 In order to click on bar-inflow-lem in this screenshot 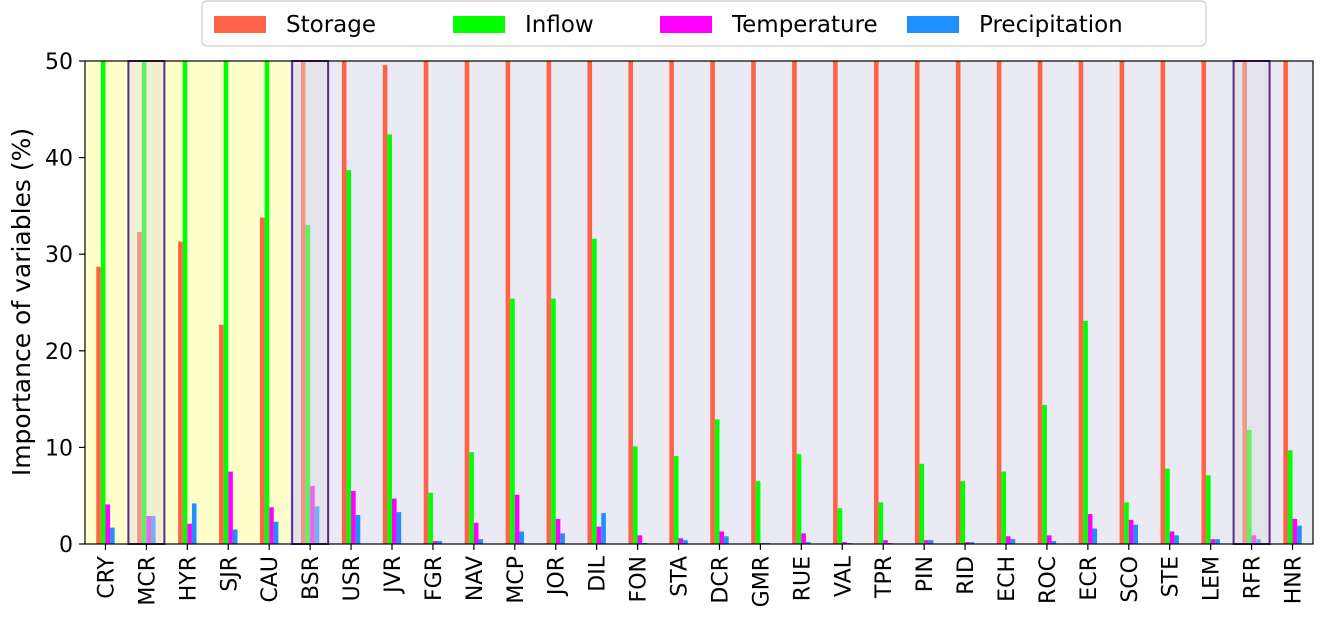, I will do `click(1208, 509)`.